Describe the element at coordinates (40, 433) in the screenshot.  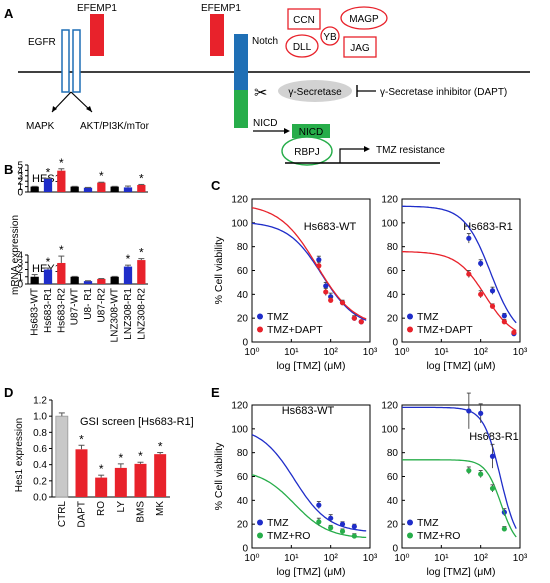
I see `y-tick-label: 0.8` at that location.